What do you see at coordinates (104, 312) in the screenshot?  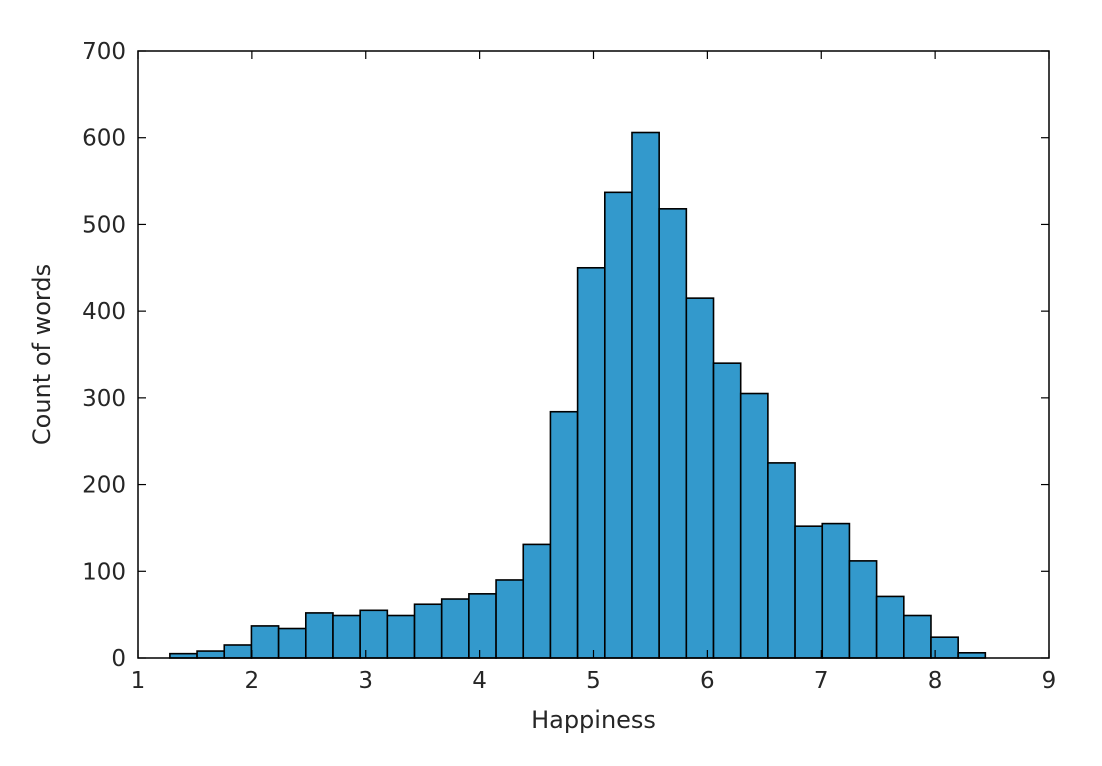 I see `y-tick-label: 400` at bounding box center [104, 312].